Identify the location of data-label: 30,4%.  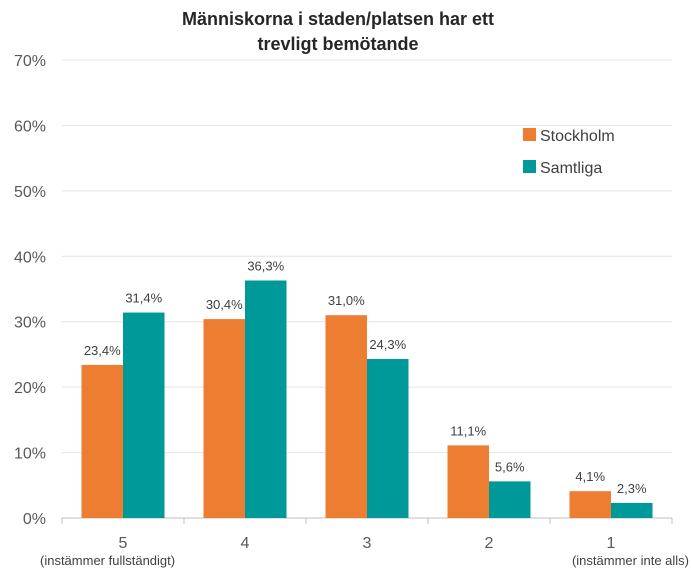
(224, 304).